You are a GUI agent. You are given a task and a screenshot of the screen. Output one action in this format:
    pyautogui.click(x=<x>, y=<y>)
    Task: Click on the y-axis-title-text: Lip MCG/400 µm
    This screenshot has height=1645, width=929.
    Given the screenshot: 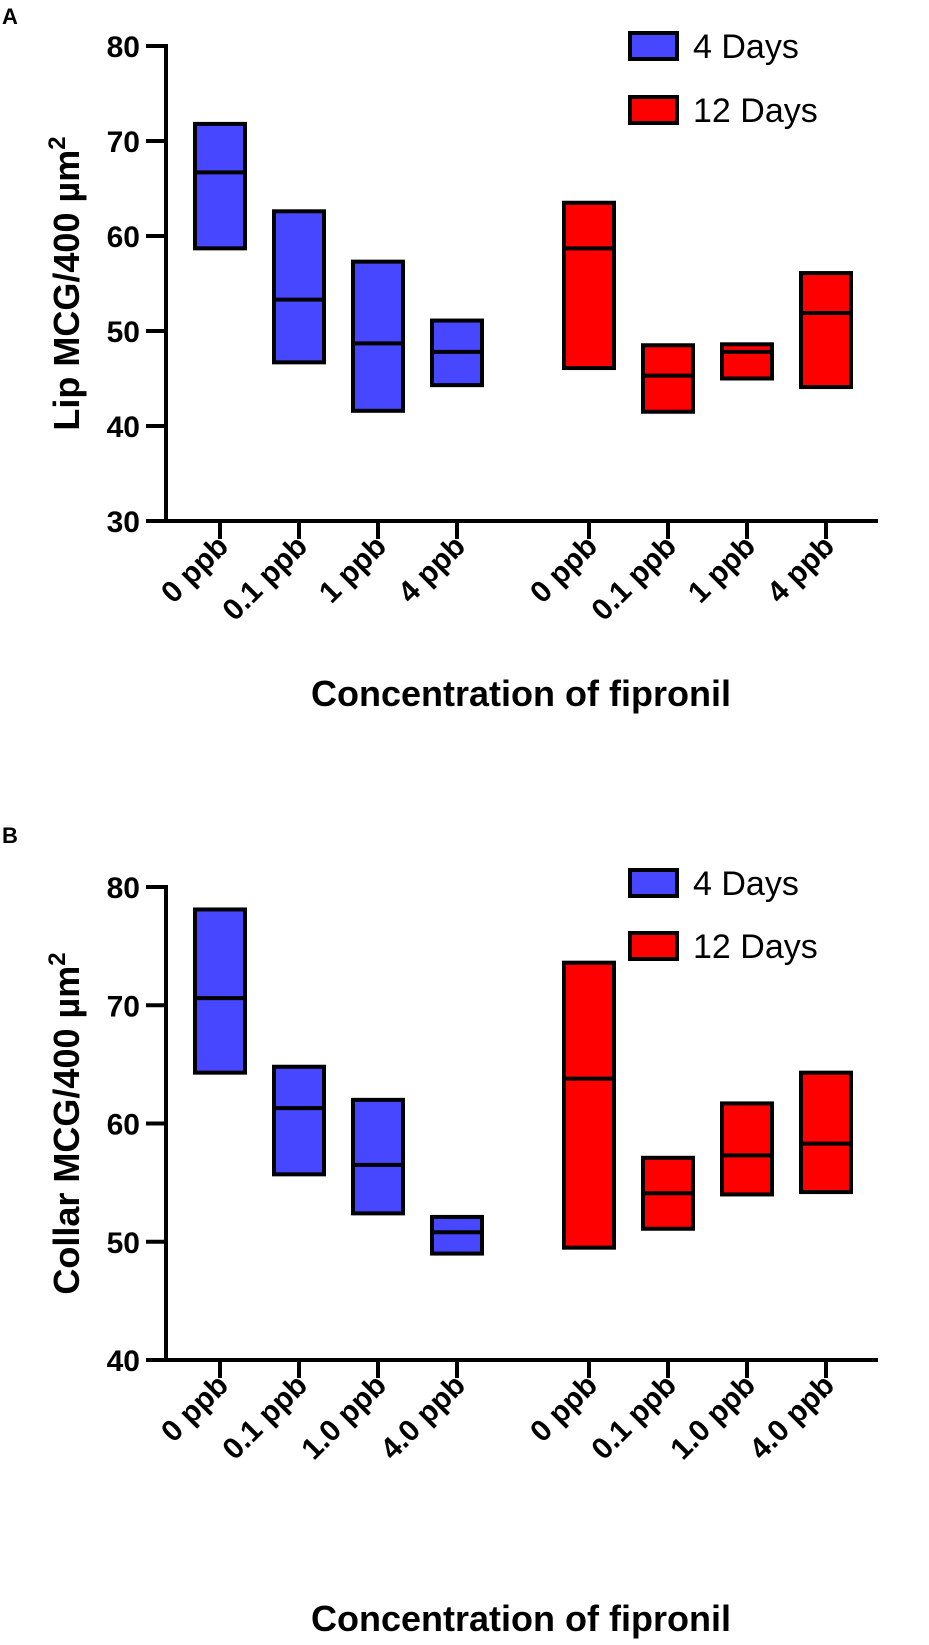 What is the action you would take?
    pyautogui.click(x=66, y=290)
    